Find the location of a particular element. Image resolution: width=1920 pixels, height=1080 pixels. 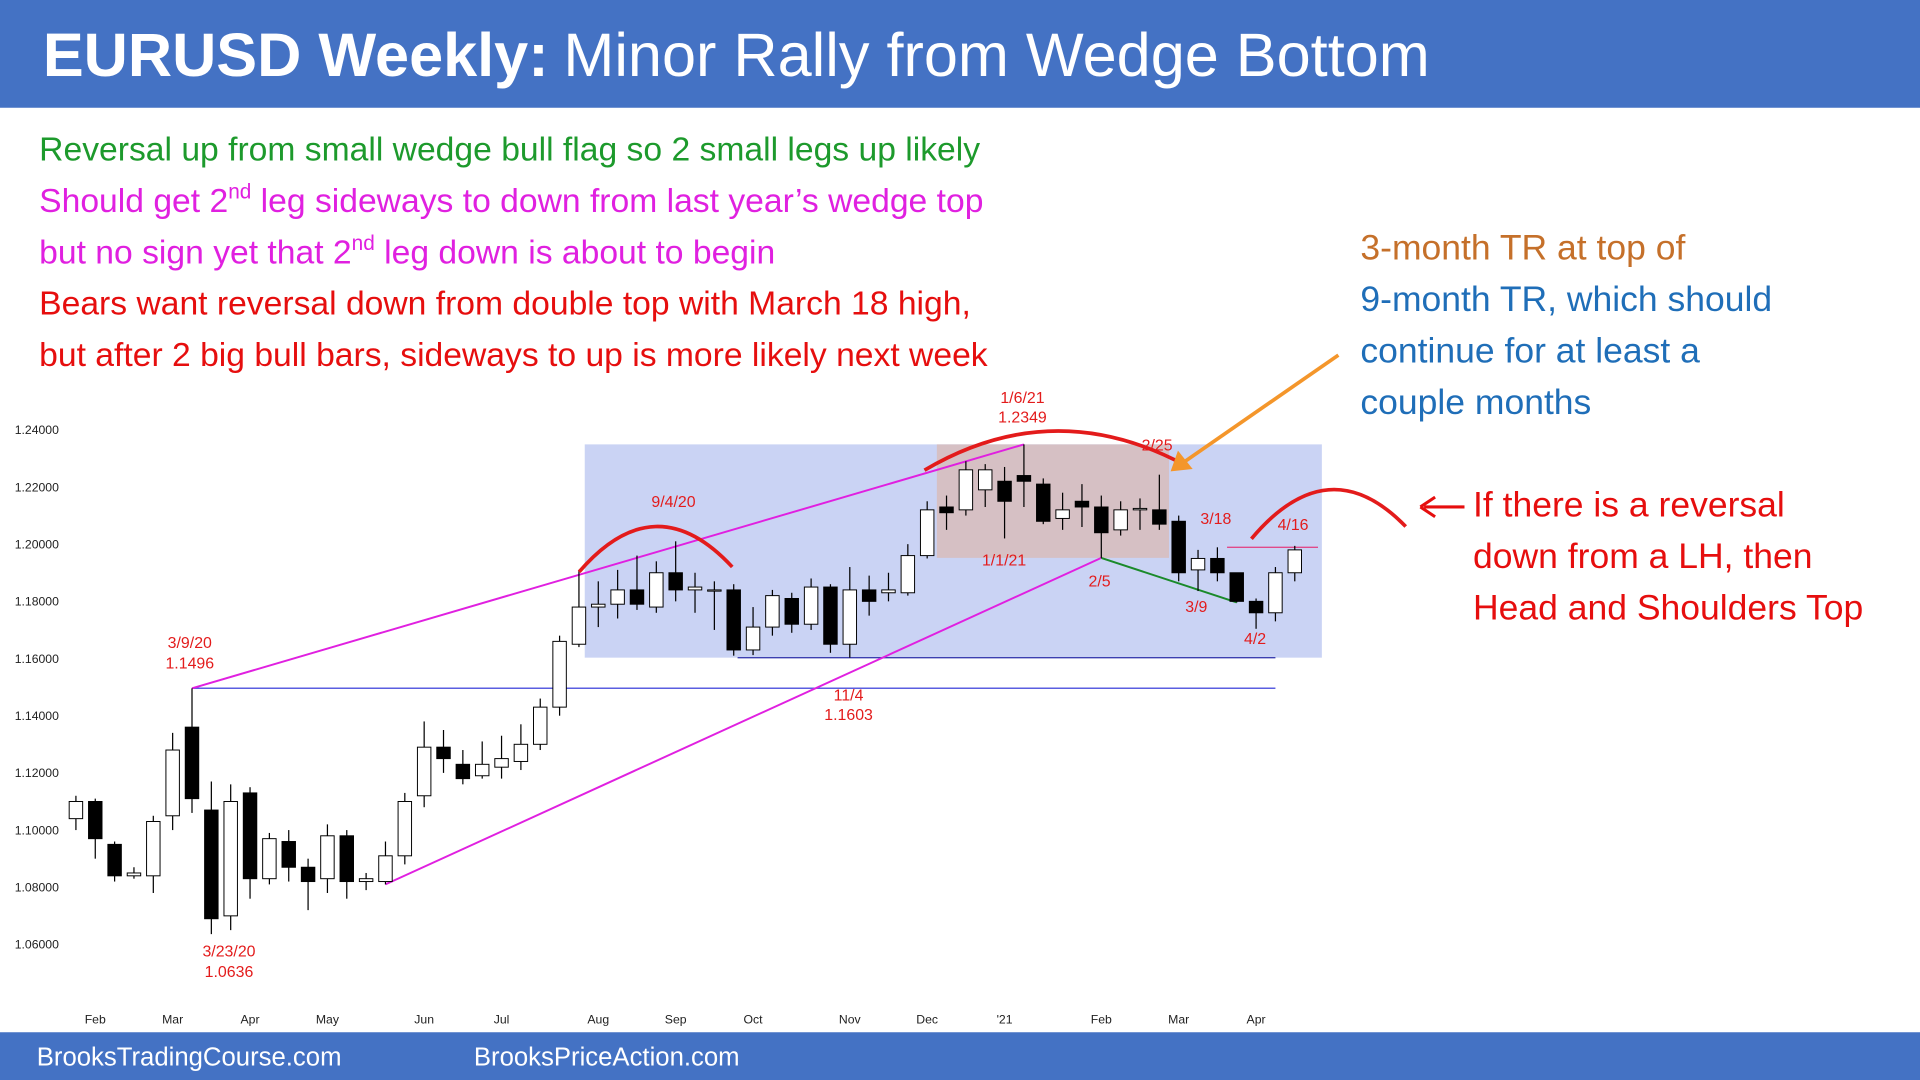

annotation: 1/6/21 is located at coordinates (1022, 398).